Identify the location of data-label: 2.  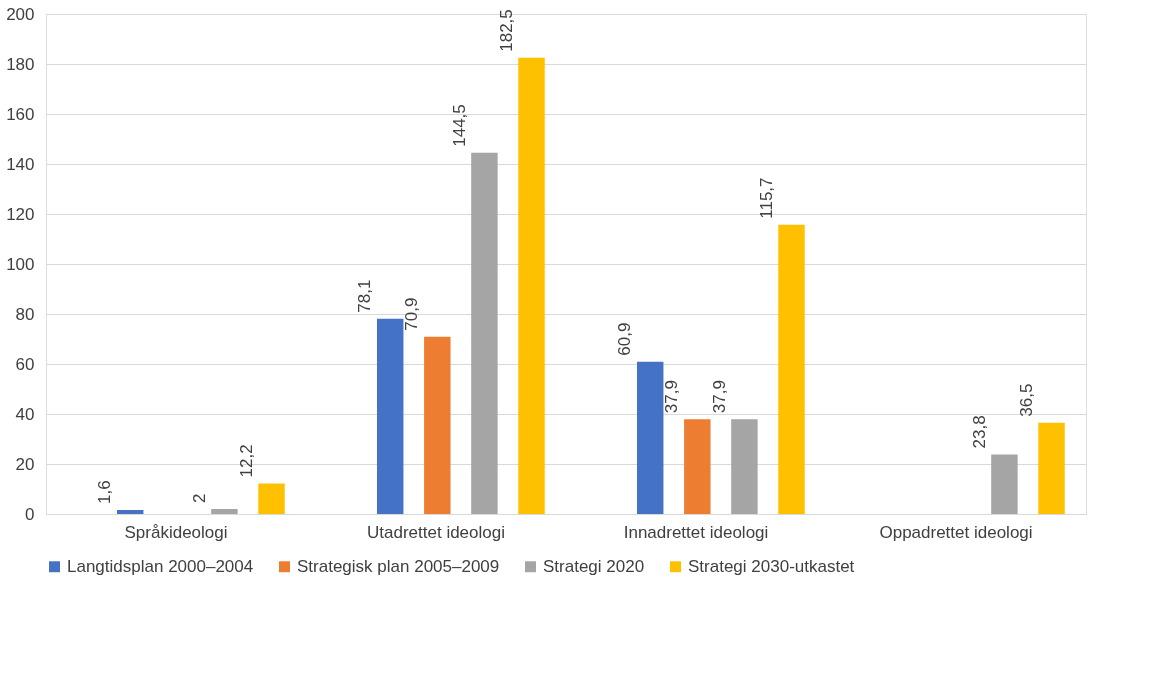
(199, 498).